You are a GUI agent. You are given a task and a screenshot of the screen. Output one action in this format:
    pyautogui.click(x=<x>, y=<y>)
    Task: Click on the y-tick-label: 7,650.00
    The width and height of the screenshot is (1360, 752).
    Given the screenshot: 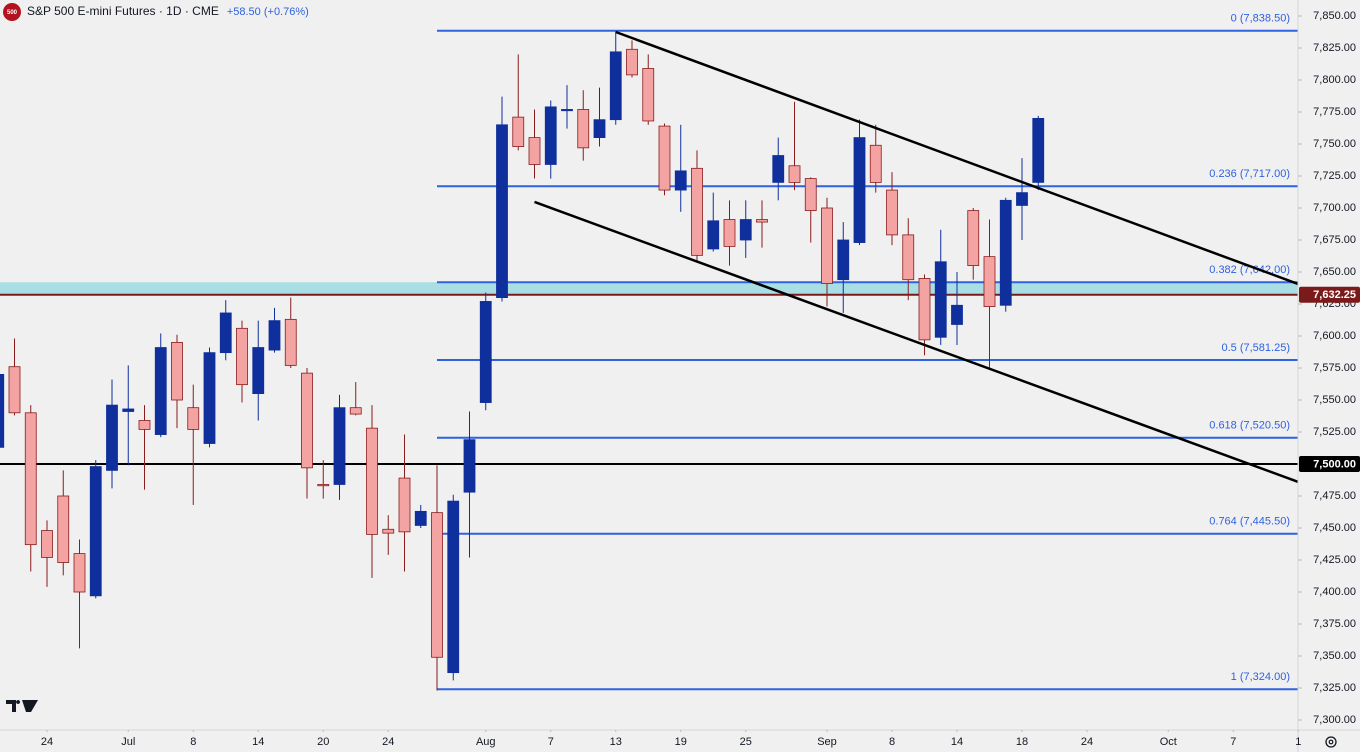 What is the action you would take?
    pyautogui.click(x=1334, y=272)
    